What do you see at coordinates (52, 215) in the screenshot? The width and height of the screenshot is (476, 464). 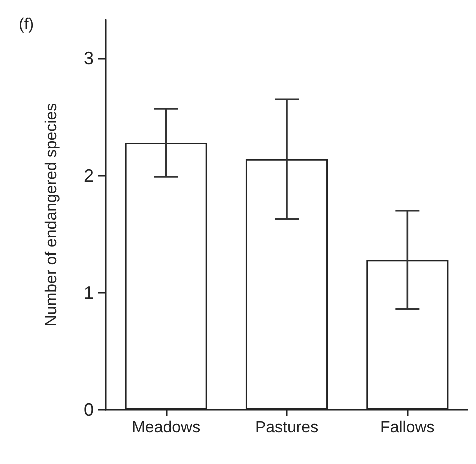 I see `y-axis-title: Number of endangered species` at bounding box center [52, 215].